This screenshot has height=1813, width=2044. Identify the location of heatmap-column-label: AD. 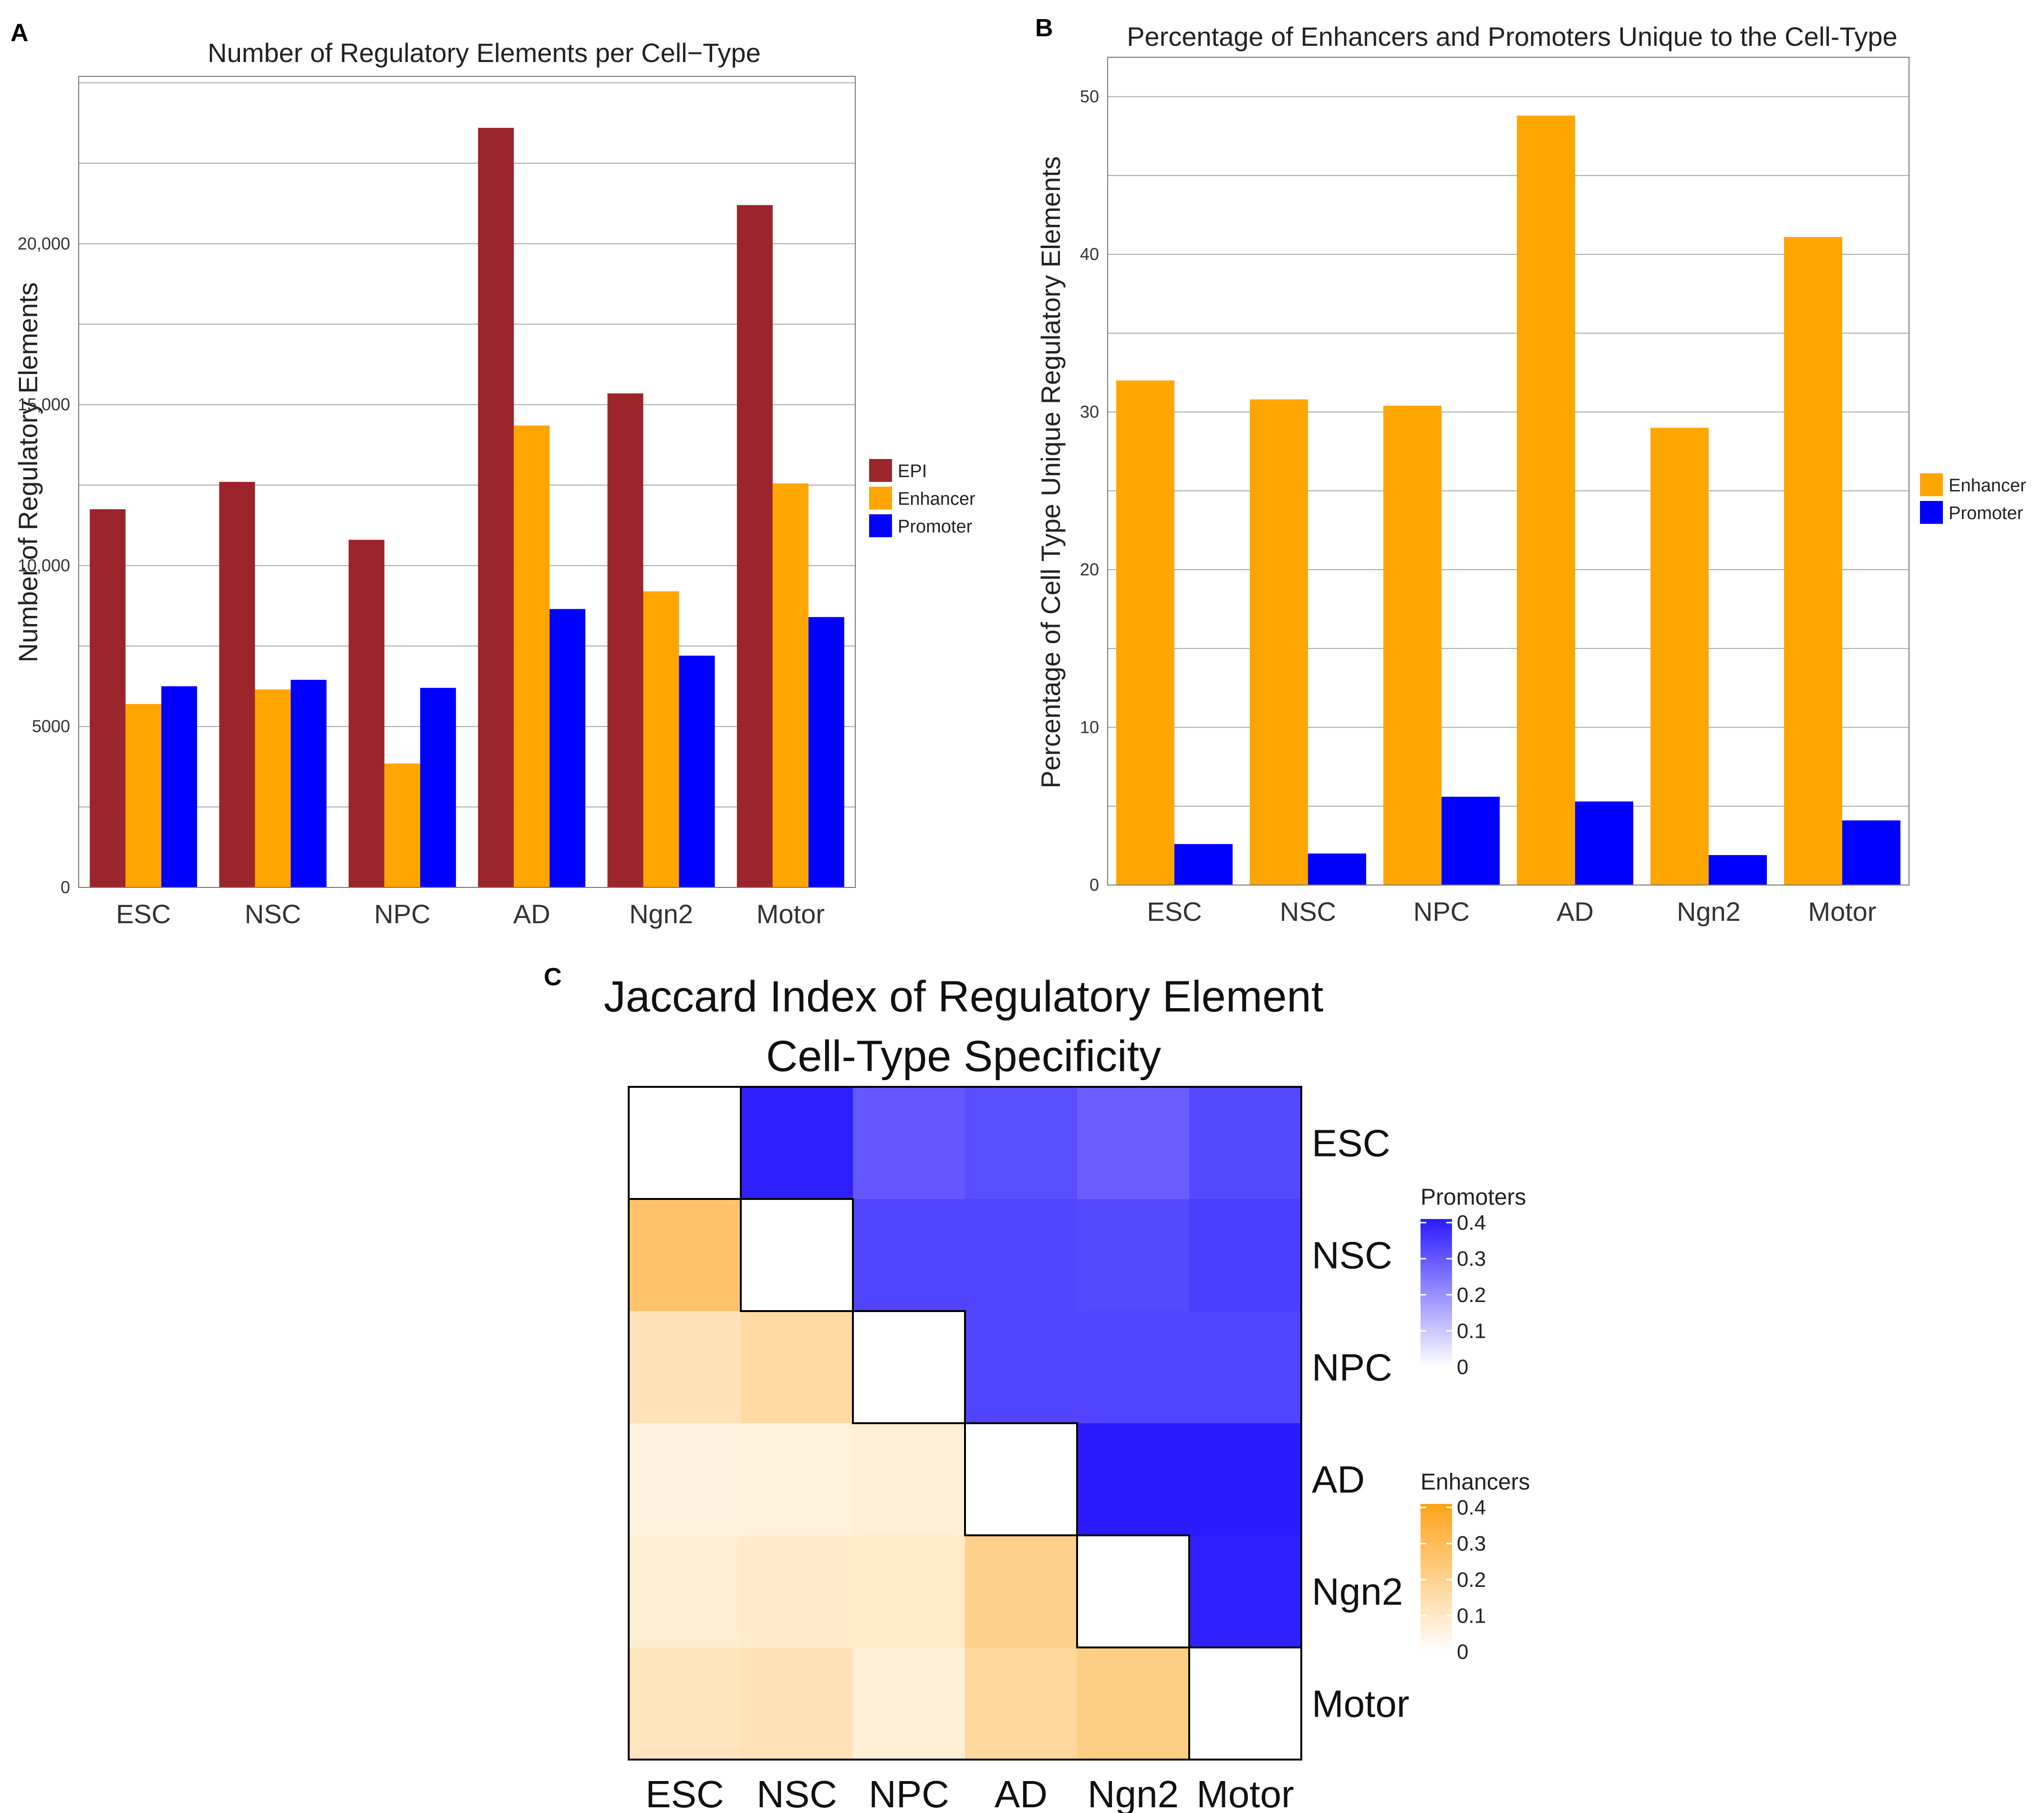
(1021, 1793).